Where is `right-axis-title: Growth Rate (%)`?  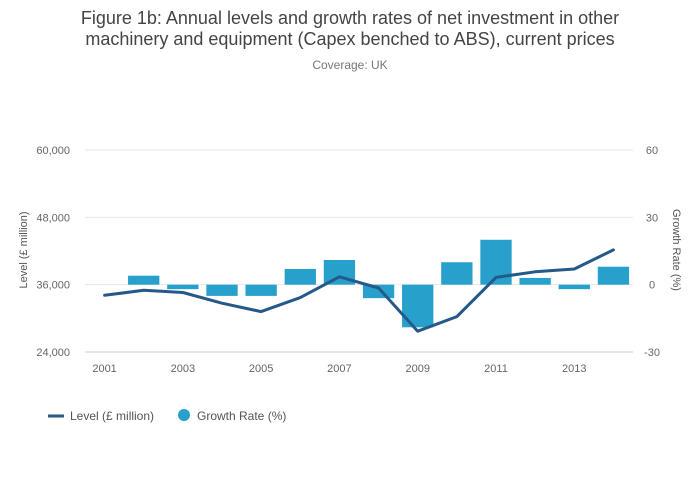
right-axis-title: Growth Rate (%) is located at coordinates (676, 250).